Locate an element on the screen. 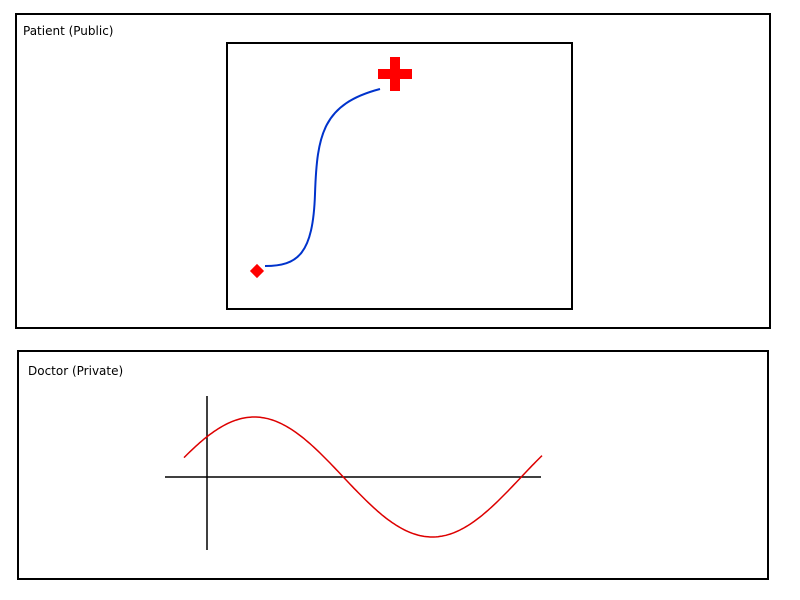  diamond-marker-icon is located at coordinates (257, 271).